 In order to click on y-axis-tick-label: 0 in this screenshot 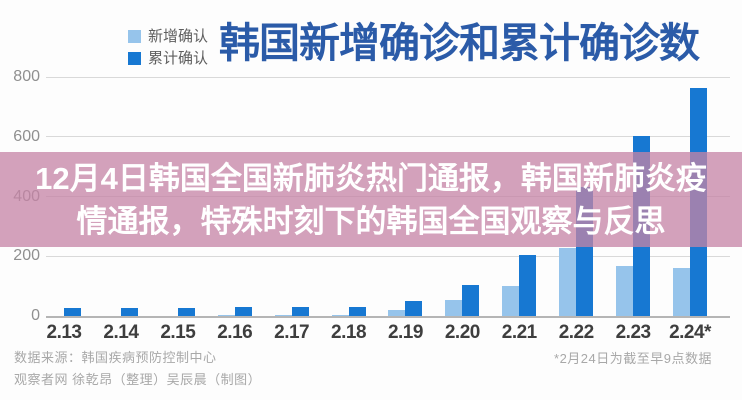, I will do `click(35, 315)`.